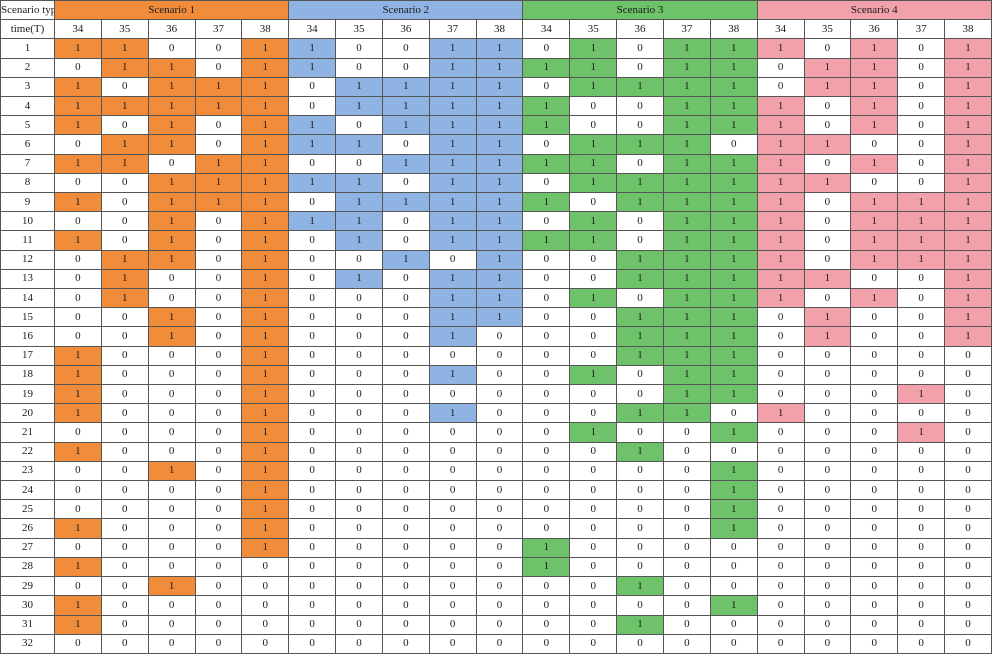  What do you see at coordinates (312, 29) in the screenshot?
I see `column-header: 34` at bounding box center [312, 29].